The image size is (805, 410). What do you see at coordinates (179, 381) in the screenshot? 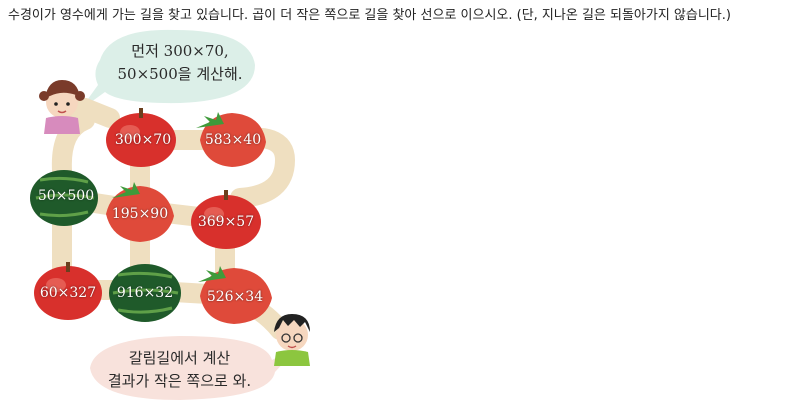
I see `bottom-speech-line2: 결과가 작은 쪽으로 와.` at bounding box center [179, 381].